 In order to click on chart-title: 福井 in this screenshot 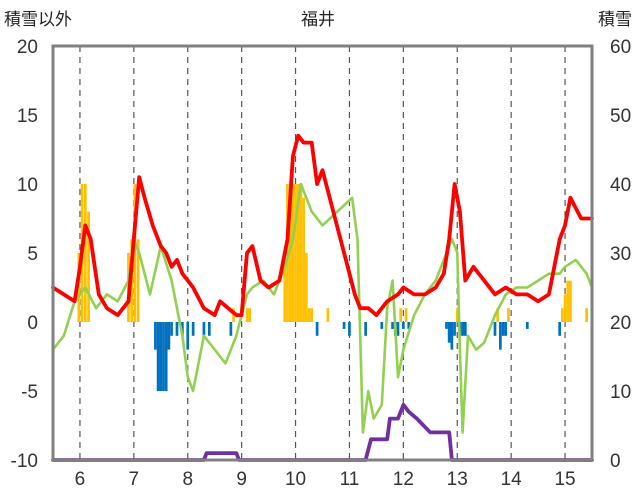, I will do `click(318, 20)`.